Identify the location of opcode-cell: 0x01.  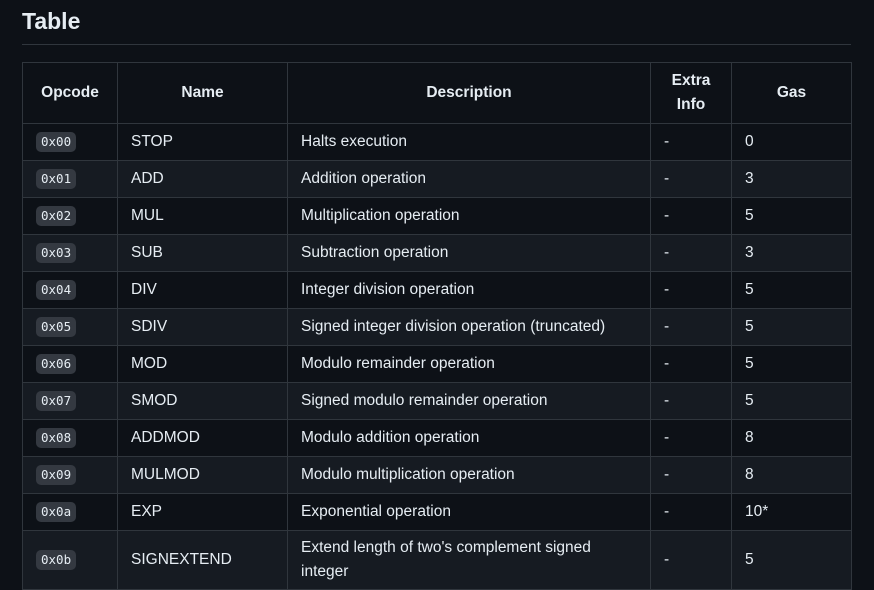
(70, 179).